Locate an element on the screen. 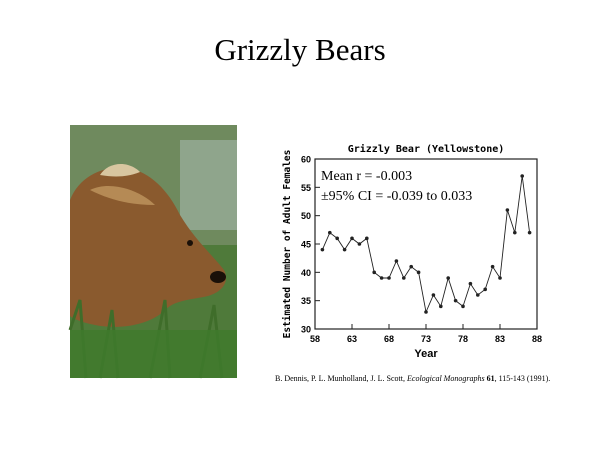 This screenshot has width=600, height=450. x-axis-label: Year is located at coordinates (426, 354).